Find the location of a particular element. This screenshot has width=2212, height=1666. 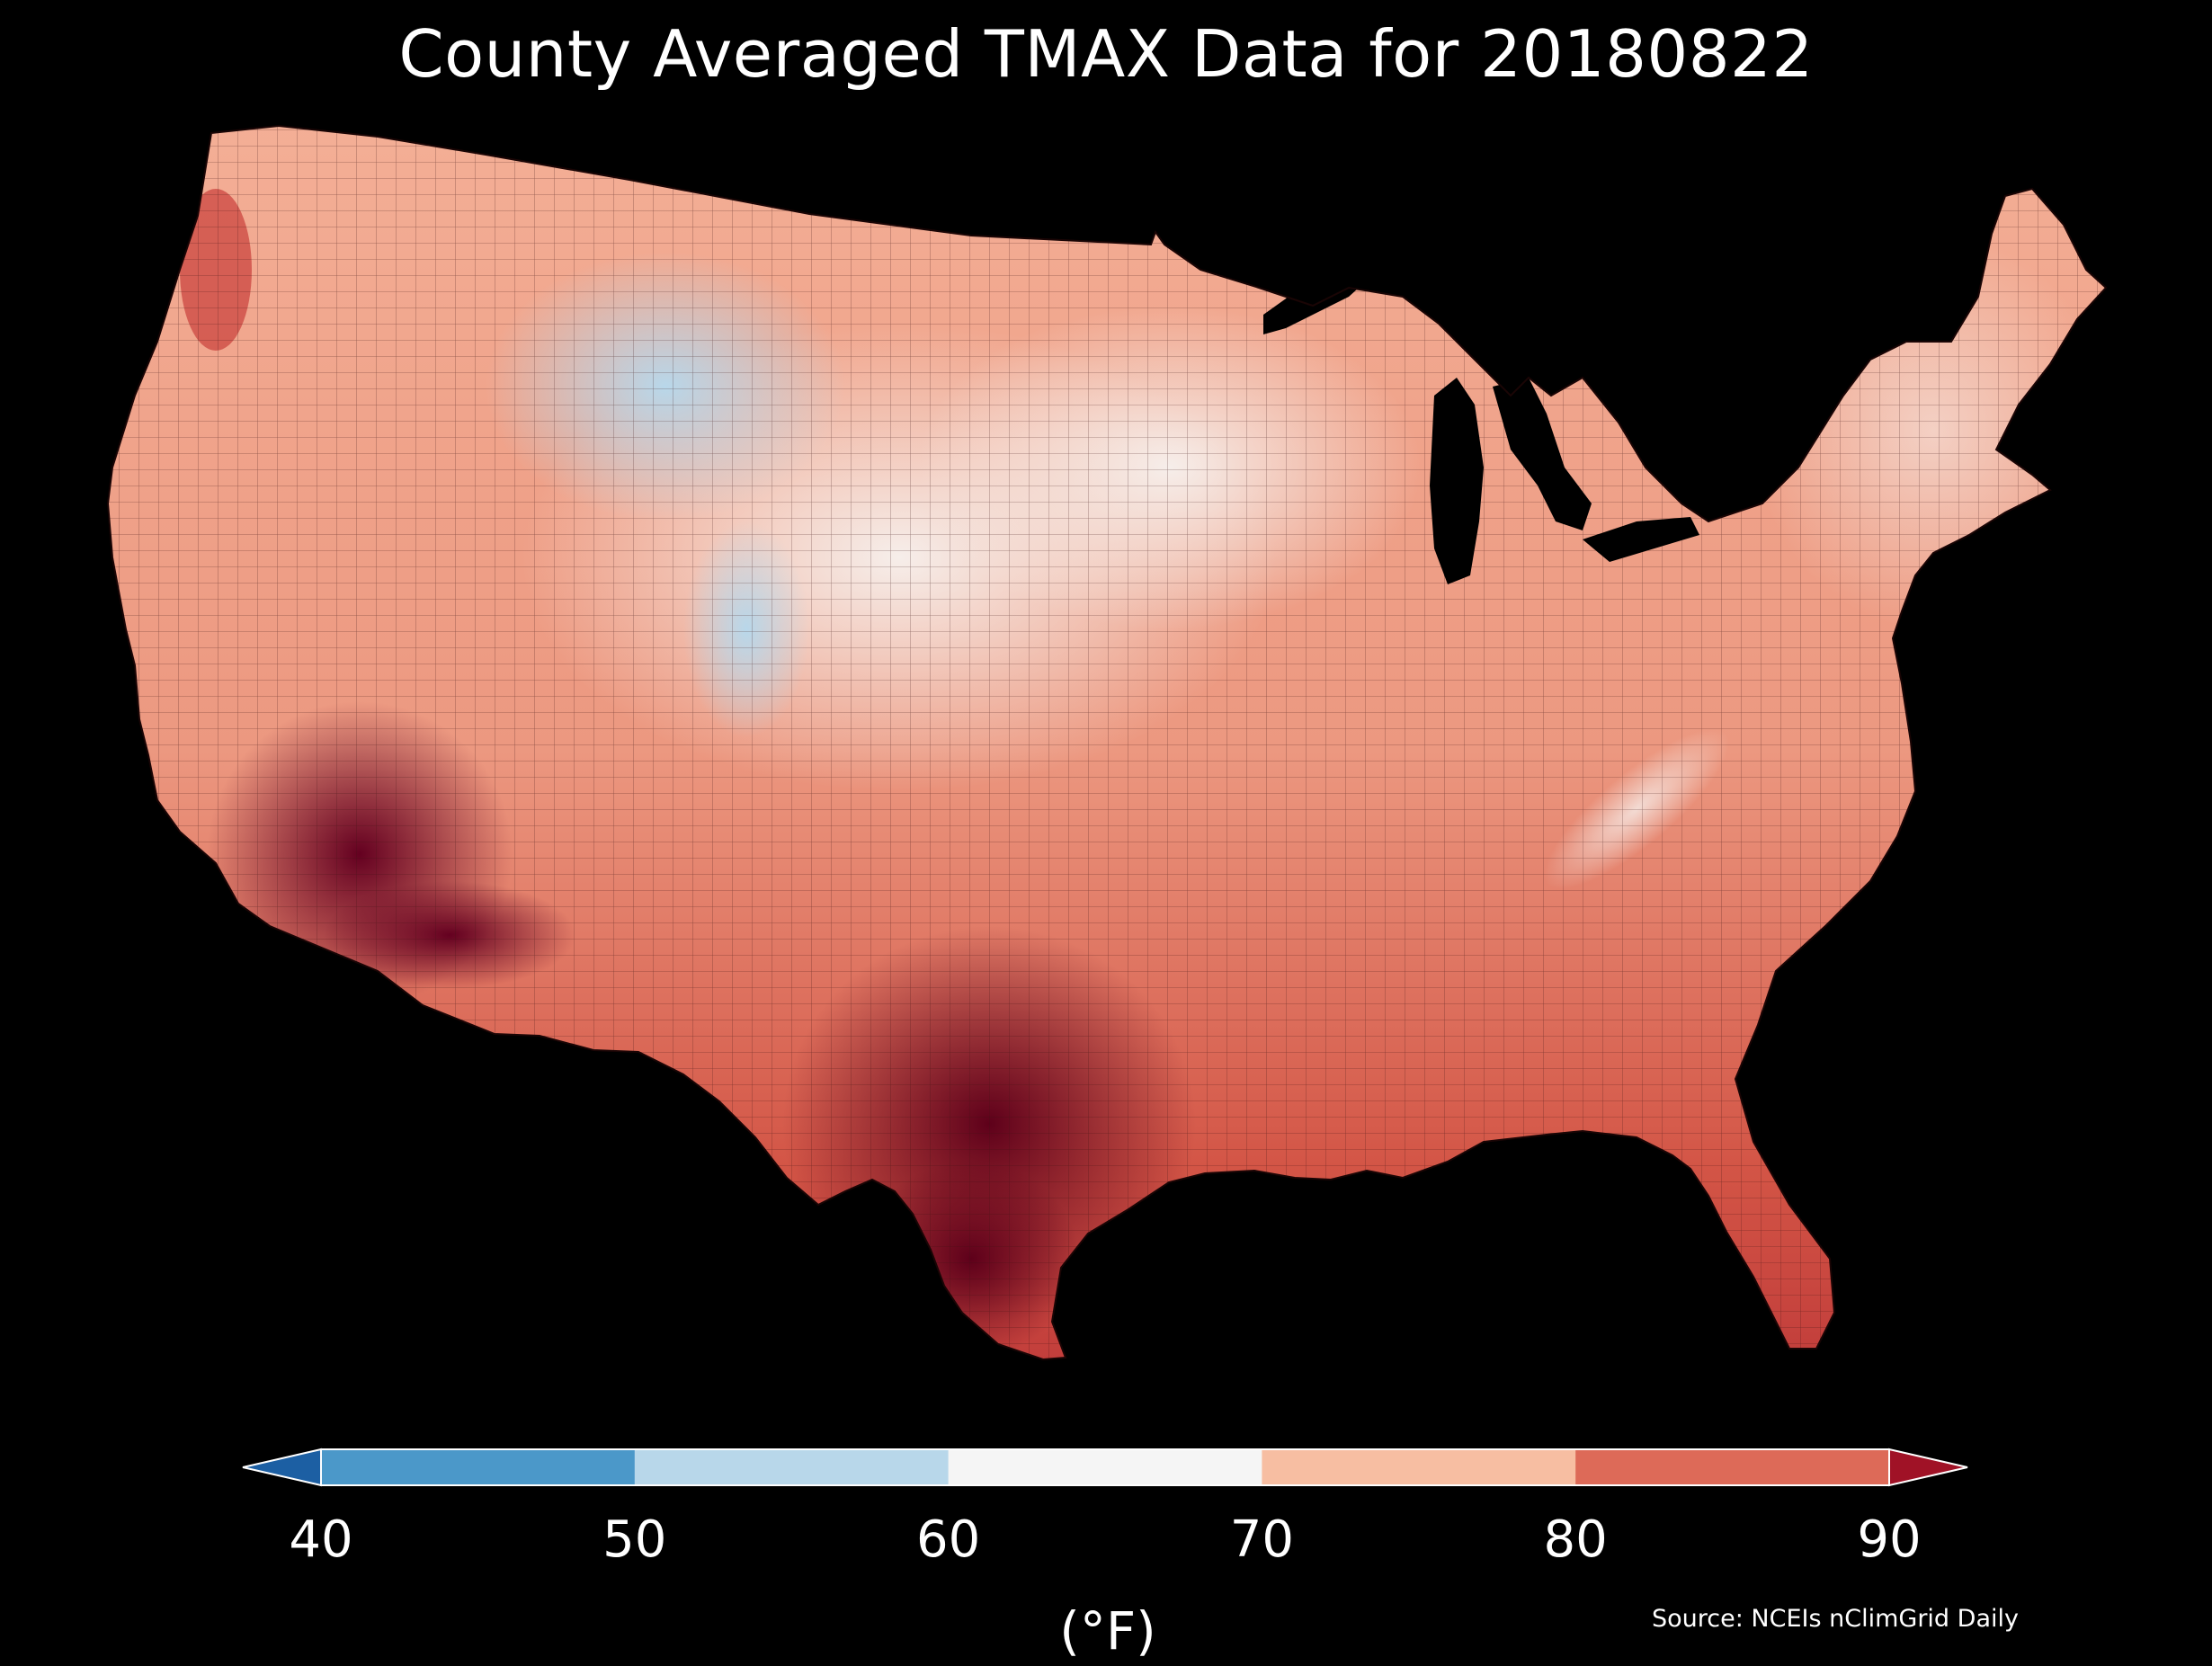

colorbar-tick-label: 50 is located at coordinates (634, 1540).